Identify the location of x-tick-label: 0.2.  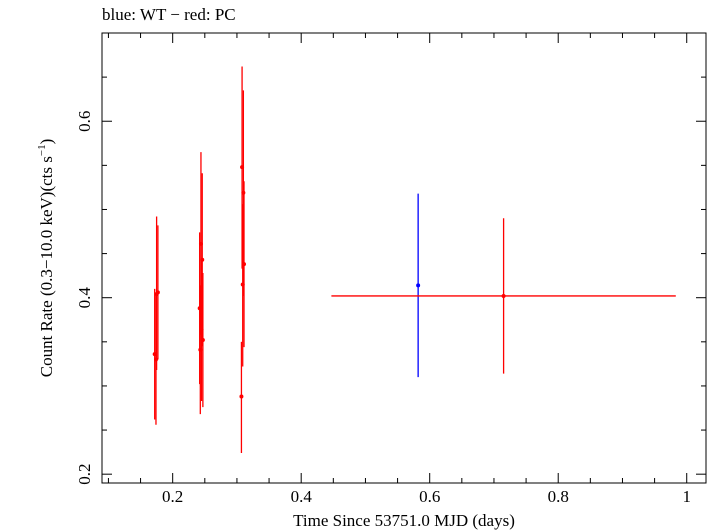
(172, 496).